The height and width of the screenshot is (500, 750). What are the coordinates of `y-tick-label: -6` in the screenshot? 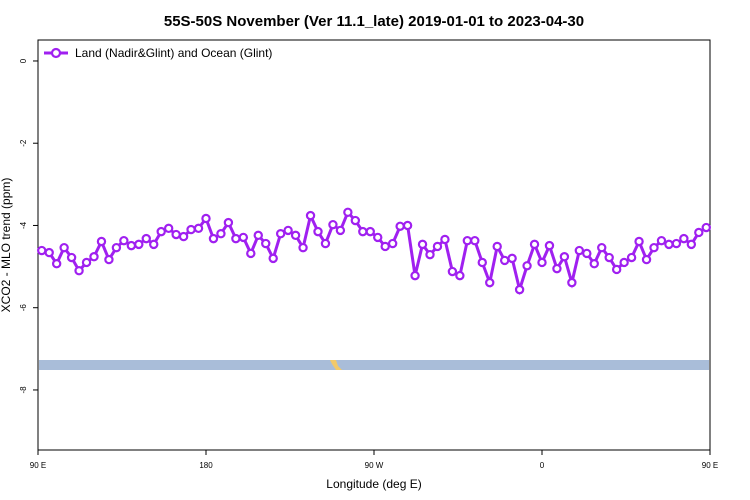 It's located at (23, 308).